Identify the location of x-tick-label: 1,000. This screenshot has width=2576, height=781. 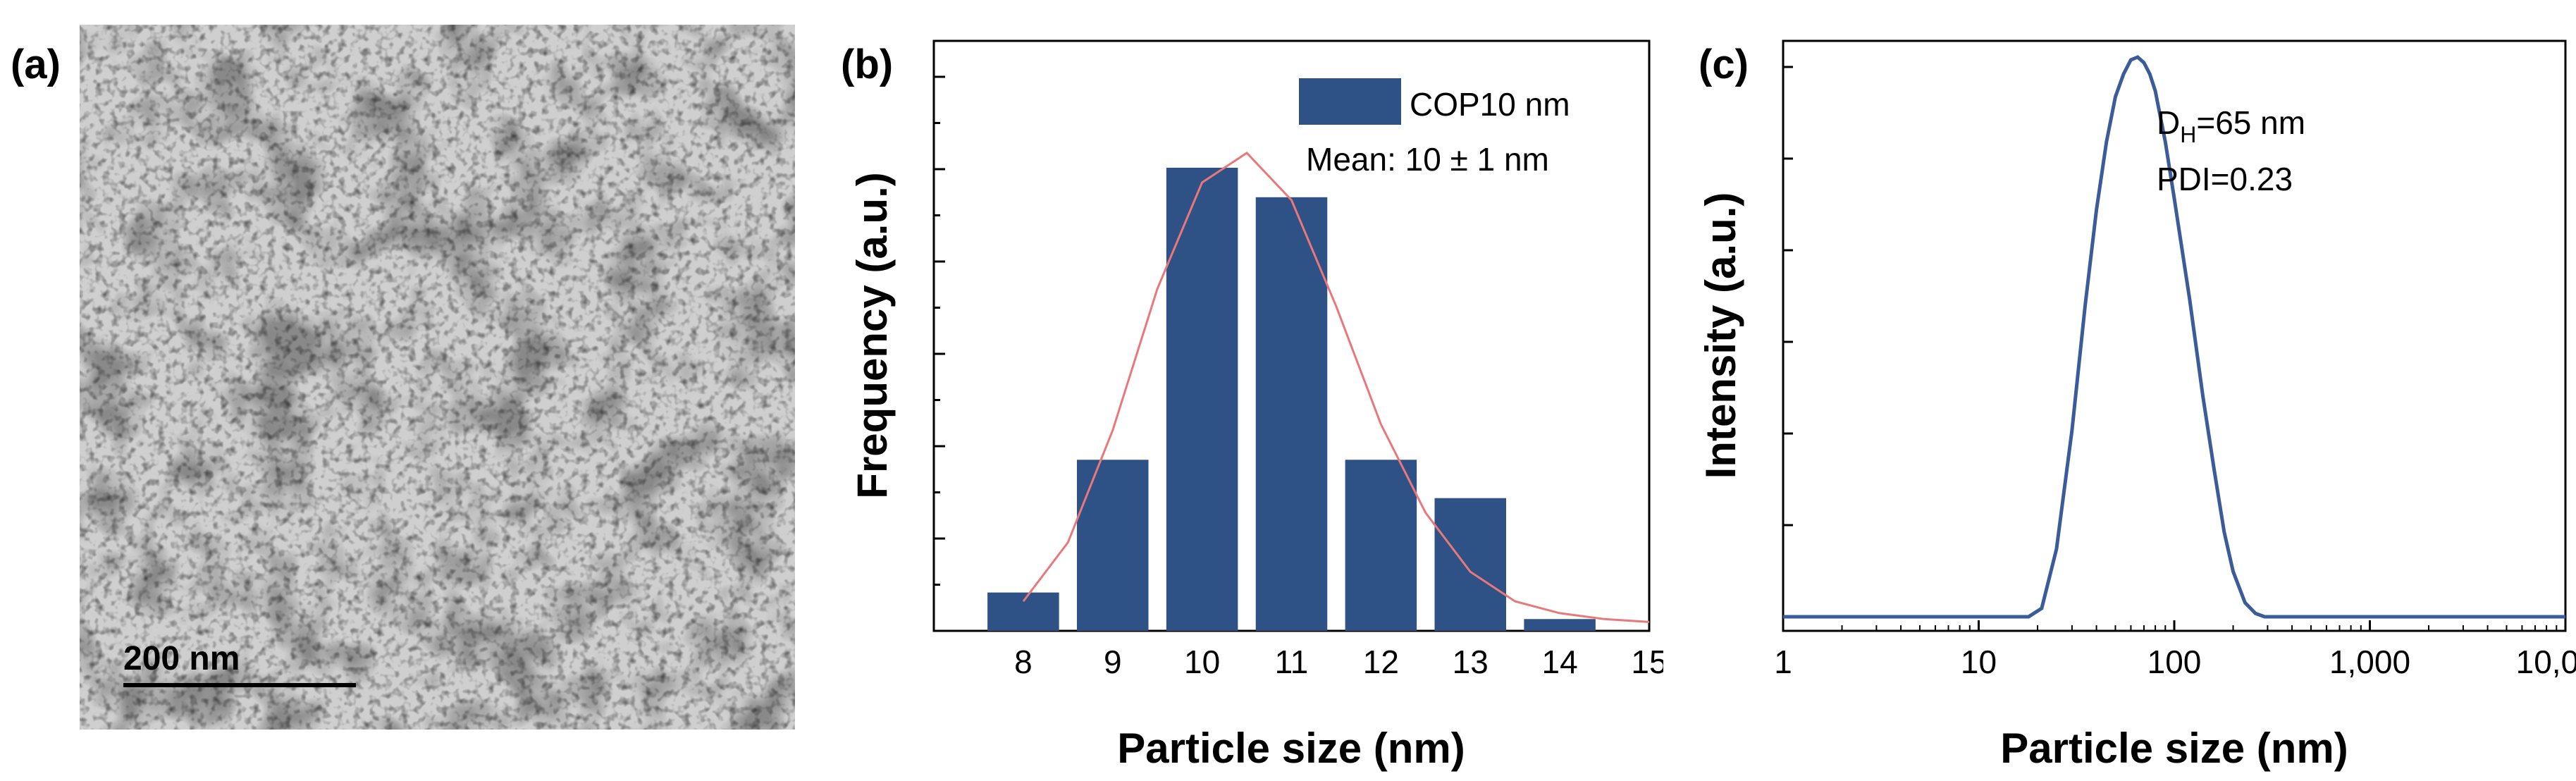
(2369, 662).